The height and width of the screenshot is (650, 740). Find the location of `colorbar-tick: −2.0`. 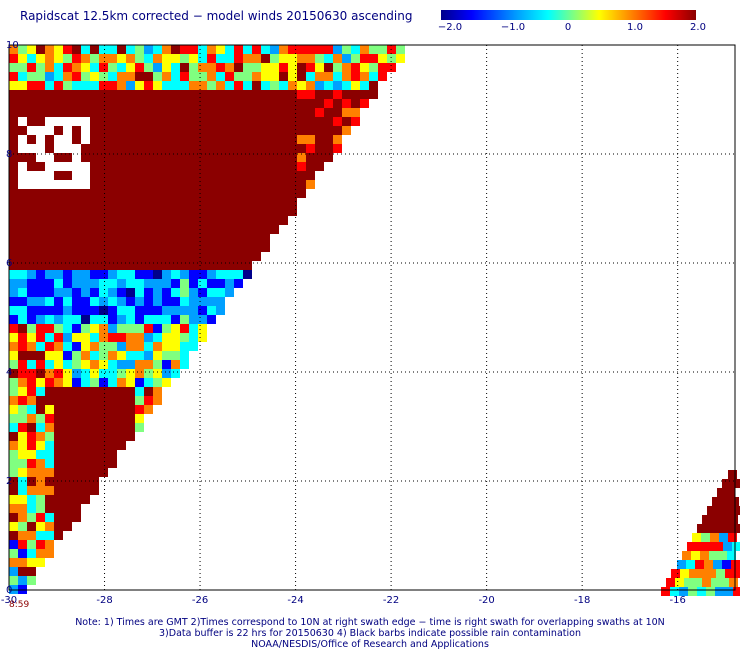

colorbar-tick: −2.0 is located at coordinates (450, 27).